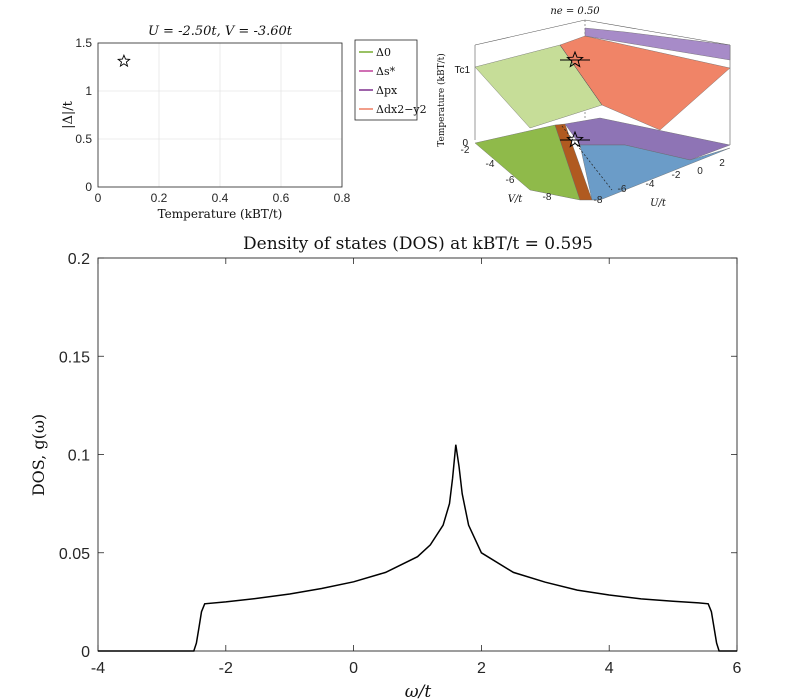 The width and height of the screenshot is (800, 700). Describe the element at coordinates (79, 456) in the screenshot. I see `dos-ytick-label: 0.1` at that location.